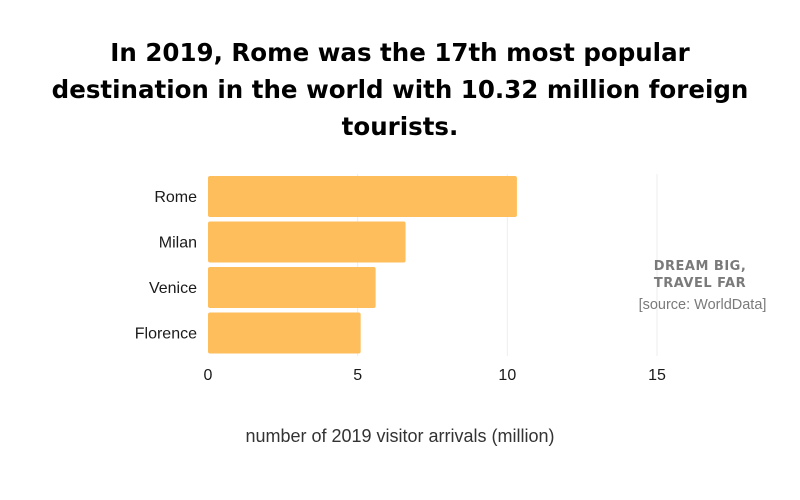  What do you see at coordinates (700, 283) in the screenshot?
I see `brand-line-2: TRAVEL FAR` at bounding box center [700, 283].